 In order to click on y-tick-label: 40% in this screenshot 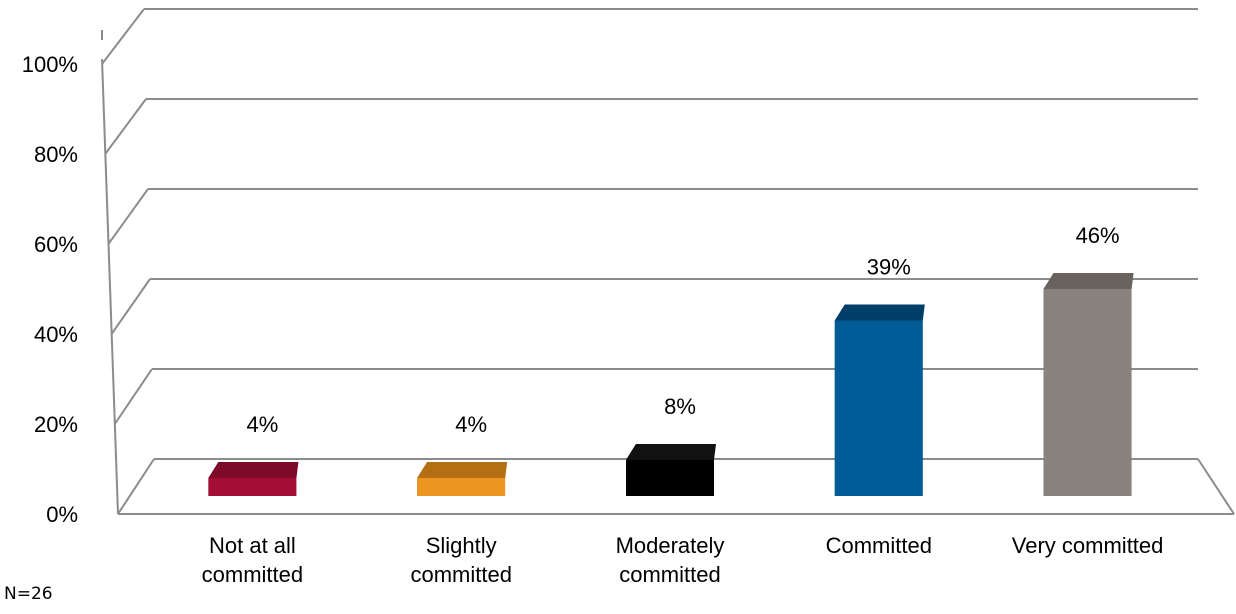, I will do `click(56, 334)`.